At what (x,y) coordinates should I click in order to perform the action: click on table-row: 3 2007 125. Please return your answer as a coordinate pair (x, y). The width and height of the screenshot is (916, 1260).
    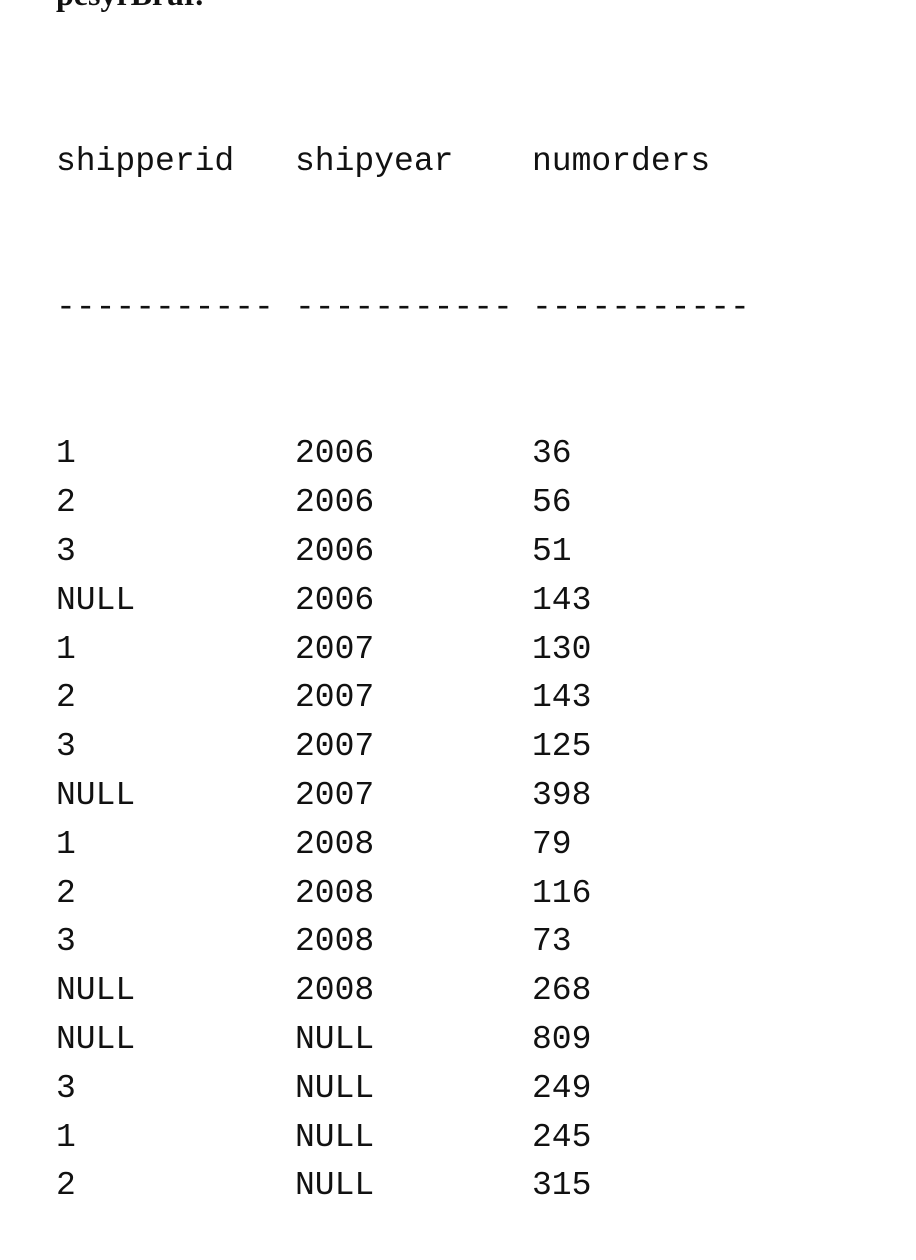
    Looking at the image, I should click on (414, 747).